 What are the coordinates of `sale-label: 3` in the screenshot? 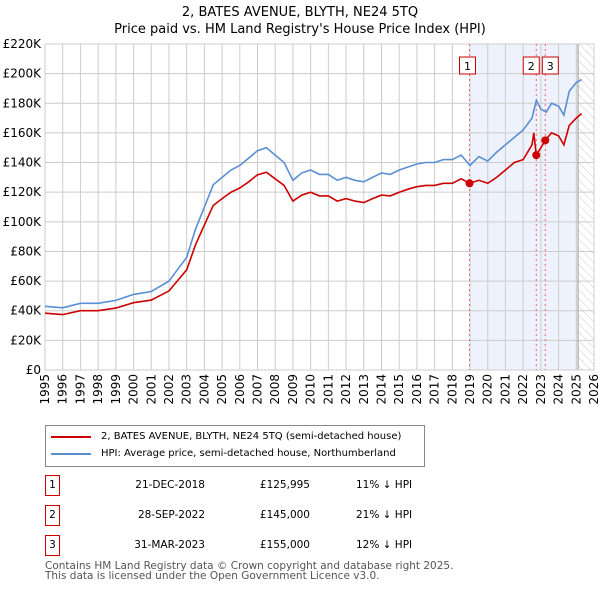 It's located at (550, 66).